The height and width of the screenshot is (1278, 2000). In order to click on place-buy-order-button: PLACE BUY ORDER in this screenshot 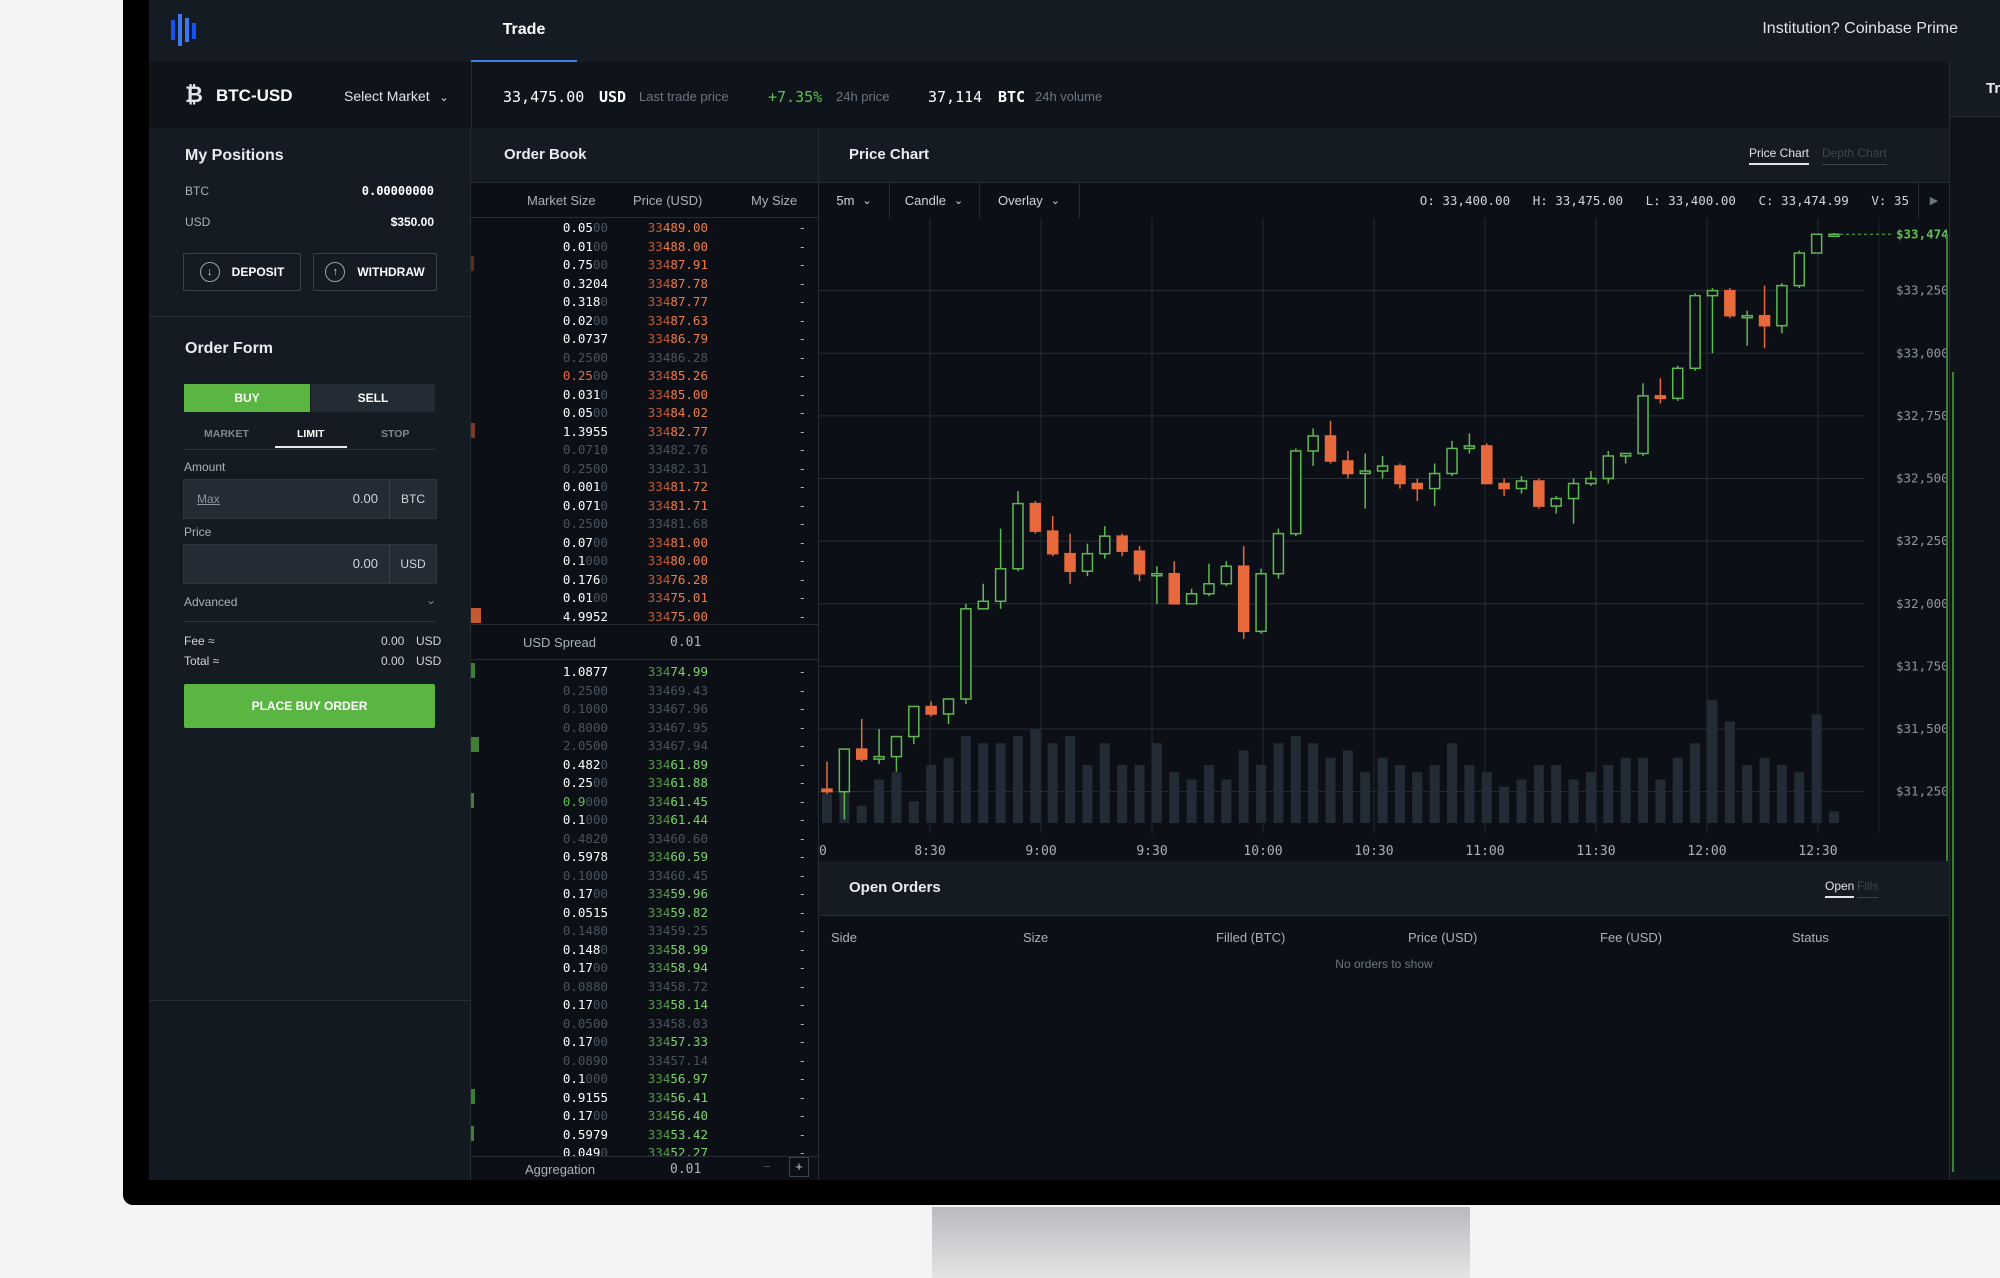, I will do `click(309, 706)`.